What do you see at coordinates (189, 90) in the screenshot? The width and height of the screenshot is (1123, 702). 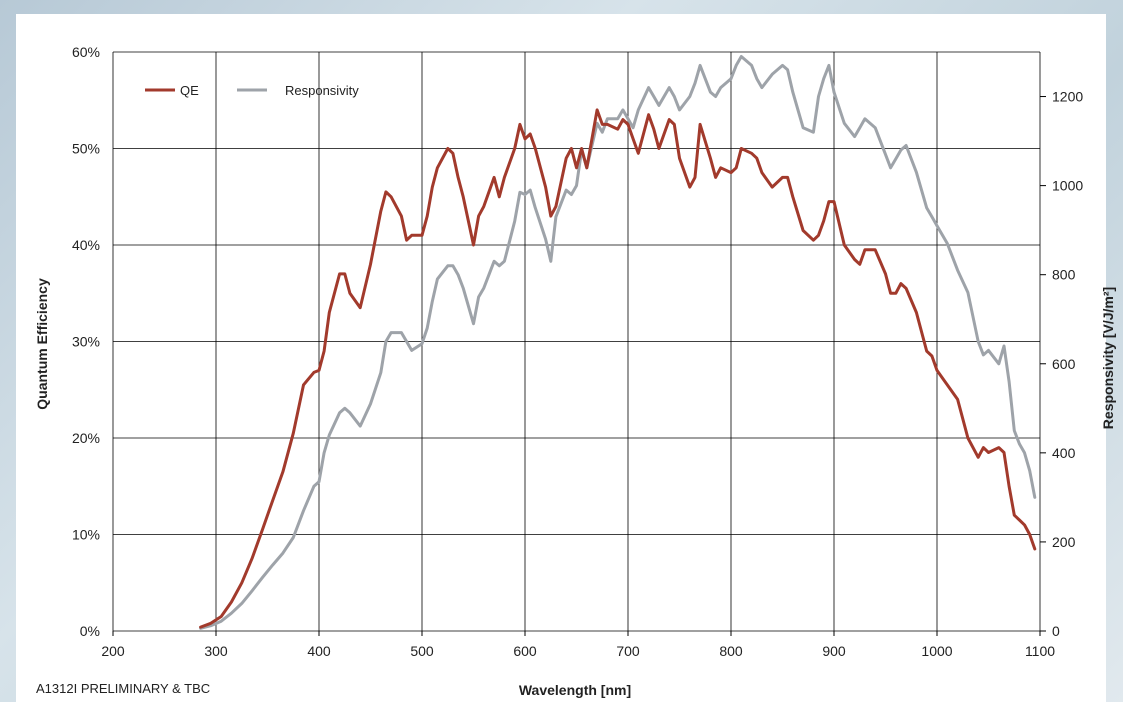 I see `legend-label-qe: QE` at bounding box center [189, 90].